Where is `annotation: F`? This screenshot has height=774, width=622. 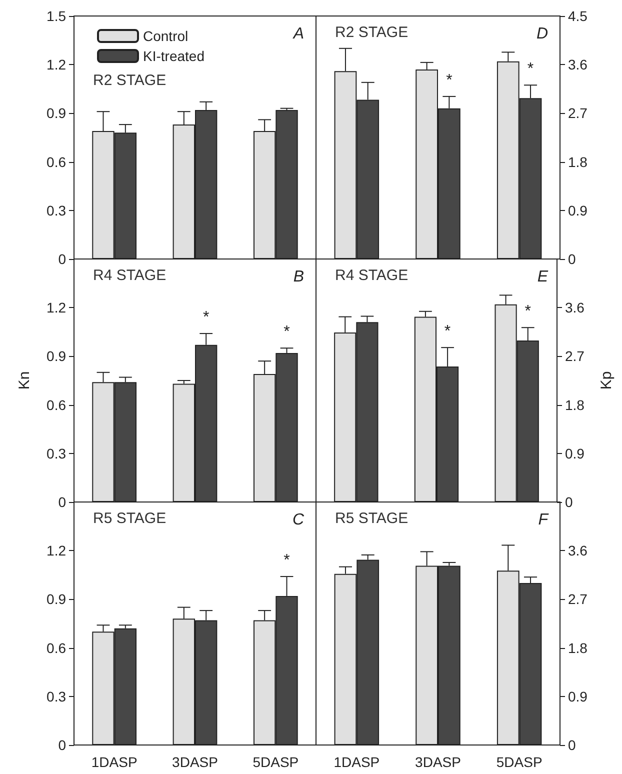 annotation: F is located at coordinates (544, 520).